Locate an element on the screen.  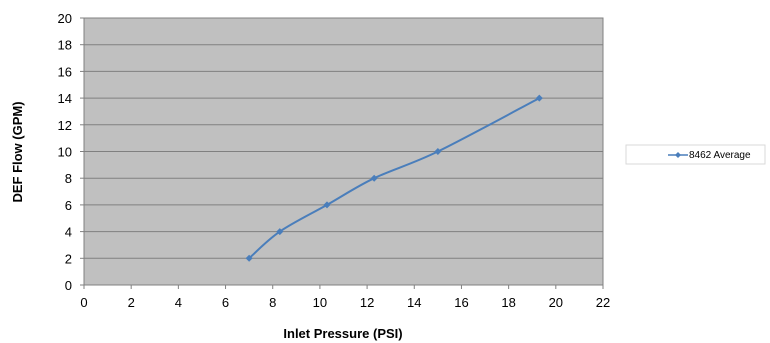
x-tick-label: 14 is located at coordinates (414, 302).